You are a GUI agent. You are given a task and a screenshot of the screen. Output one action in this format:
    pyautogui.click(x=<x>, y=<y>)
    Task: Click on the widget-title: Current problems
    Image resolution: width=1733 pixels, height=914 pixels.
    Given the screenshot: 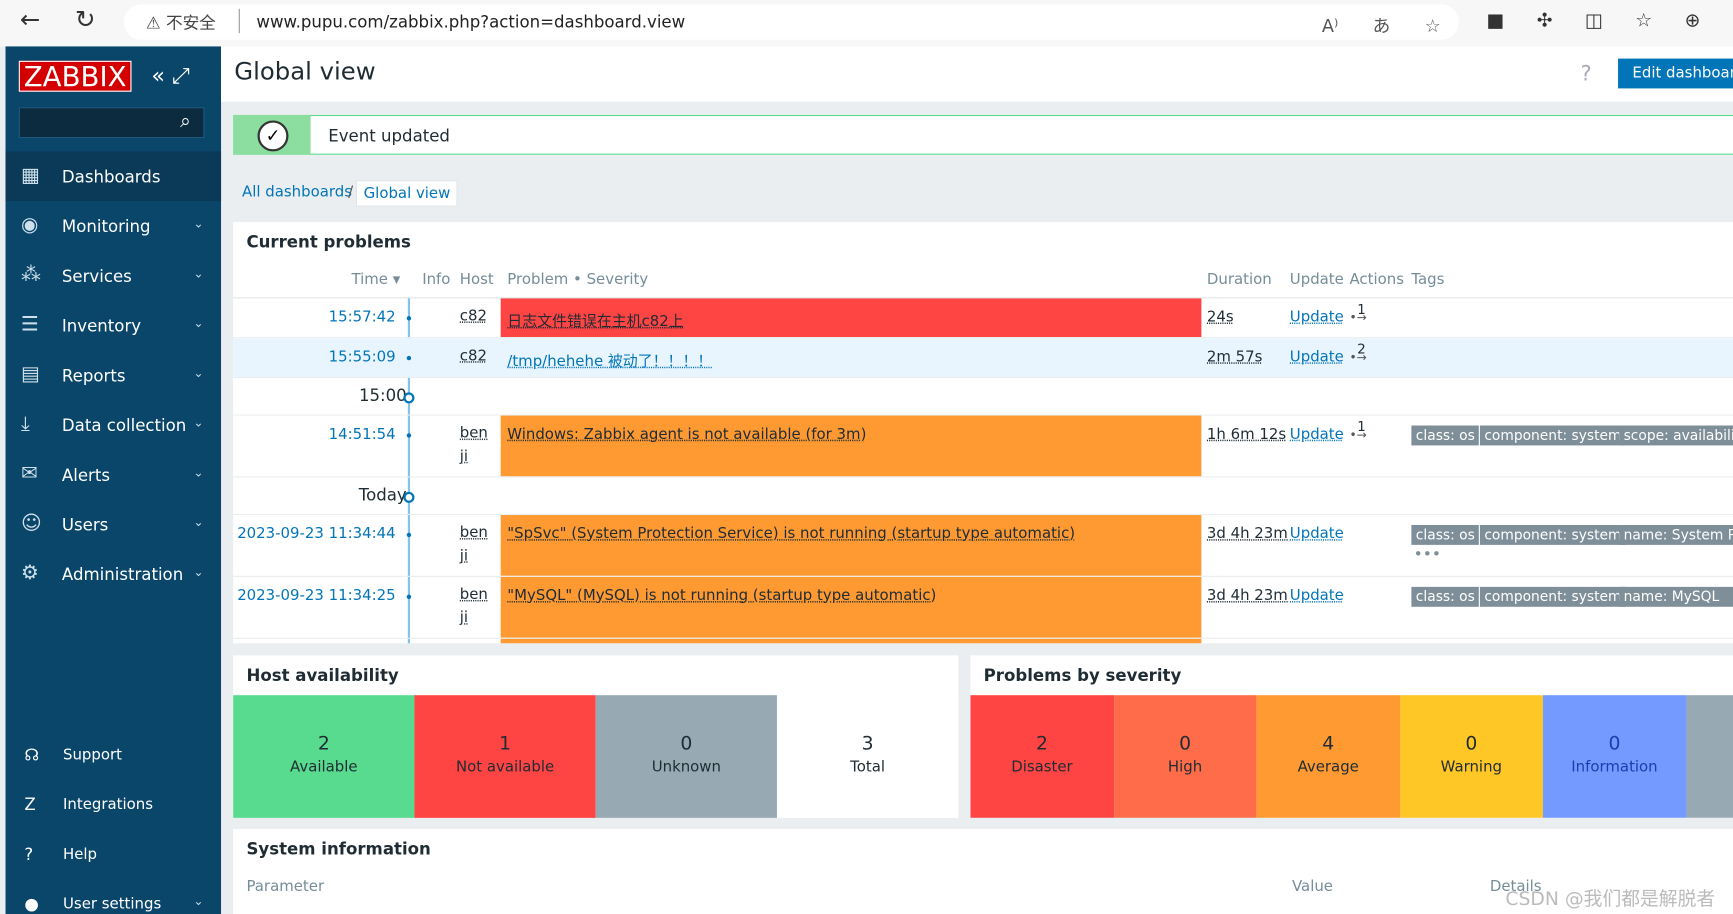 What is the action you would take?
    pyautogui.click(x=328, y=242)
    